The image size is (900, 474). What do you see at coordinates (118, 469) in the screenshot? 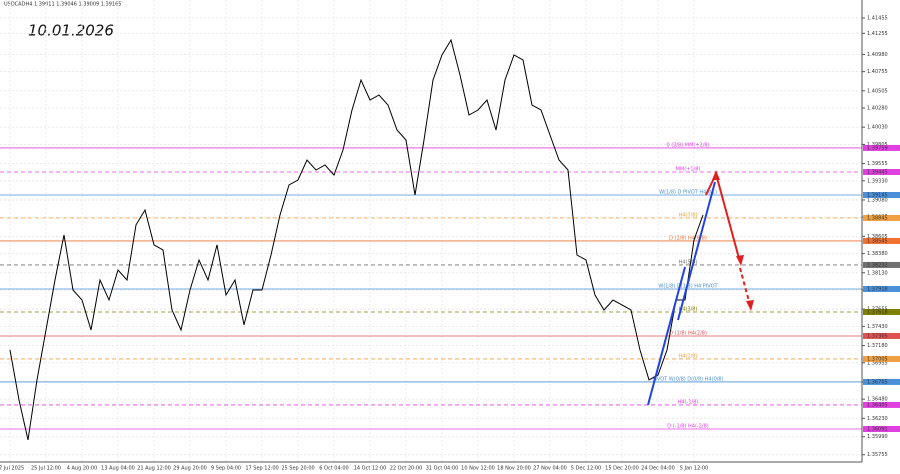
I see `x-tick-label: 13 Aug 04:00` at bounding box center [118, 469].